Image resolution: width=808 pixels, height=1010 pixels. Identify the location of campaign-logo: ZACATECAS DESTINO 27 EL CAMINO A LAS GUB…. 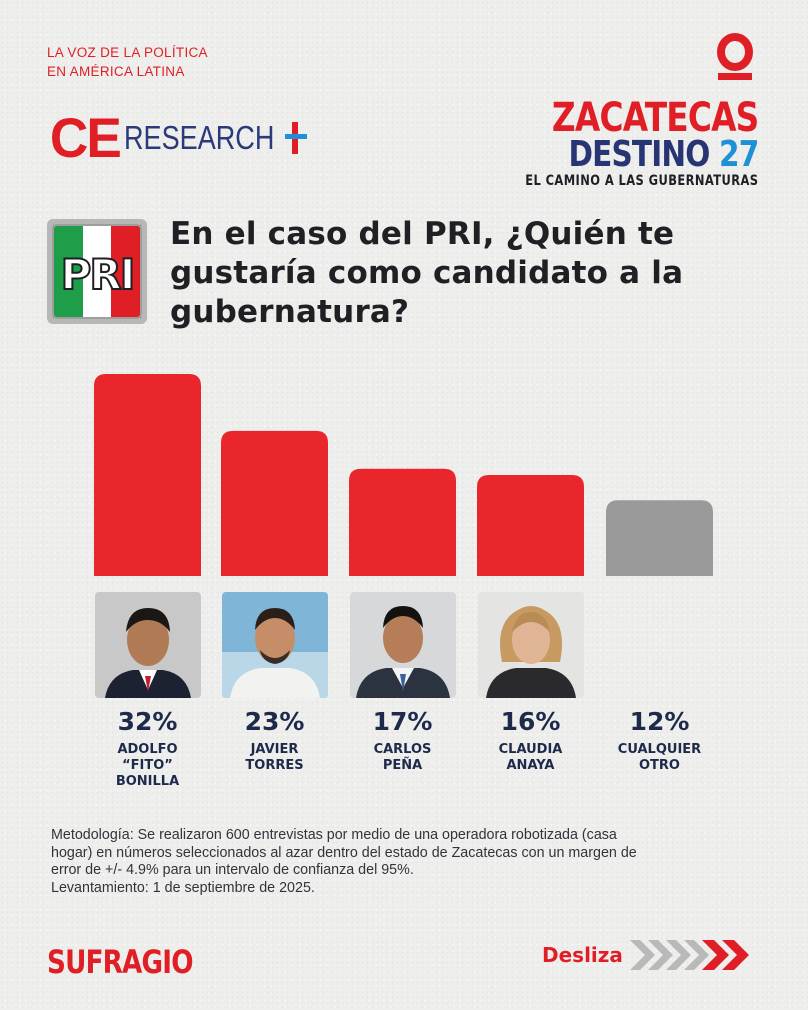
(616, 142).